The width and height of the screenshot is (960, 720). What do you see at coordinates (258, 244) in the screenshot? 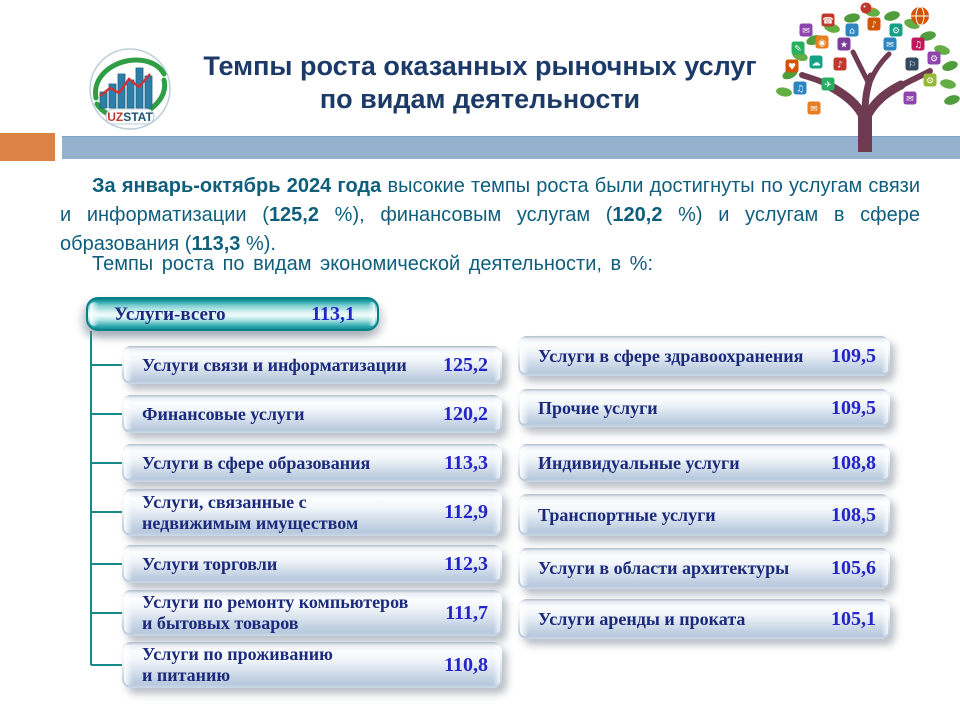
I see `intro-text: %).` at bounding box center [258, 244].